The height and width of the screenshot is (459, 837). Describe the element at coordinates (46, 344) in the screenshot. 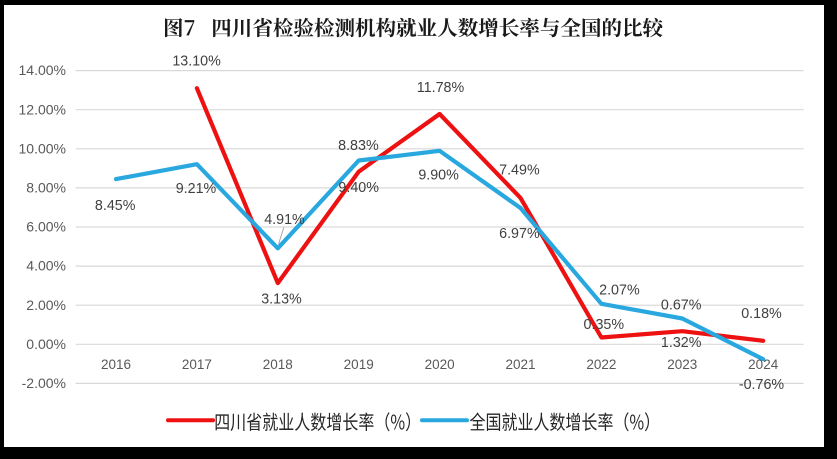

I see `svg-text: 0.00%` at that location.